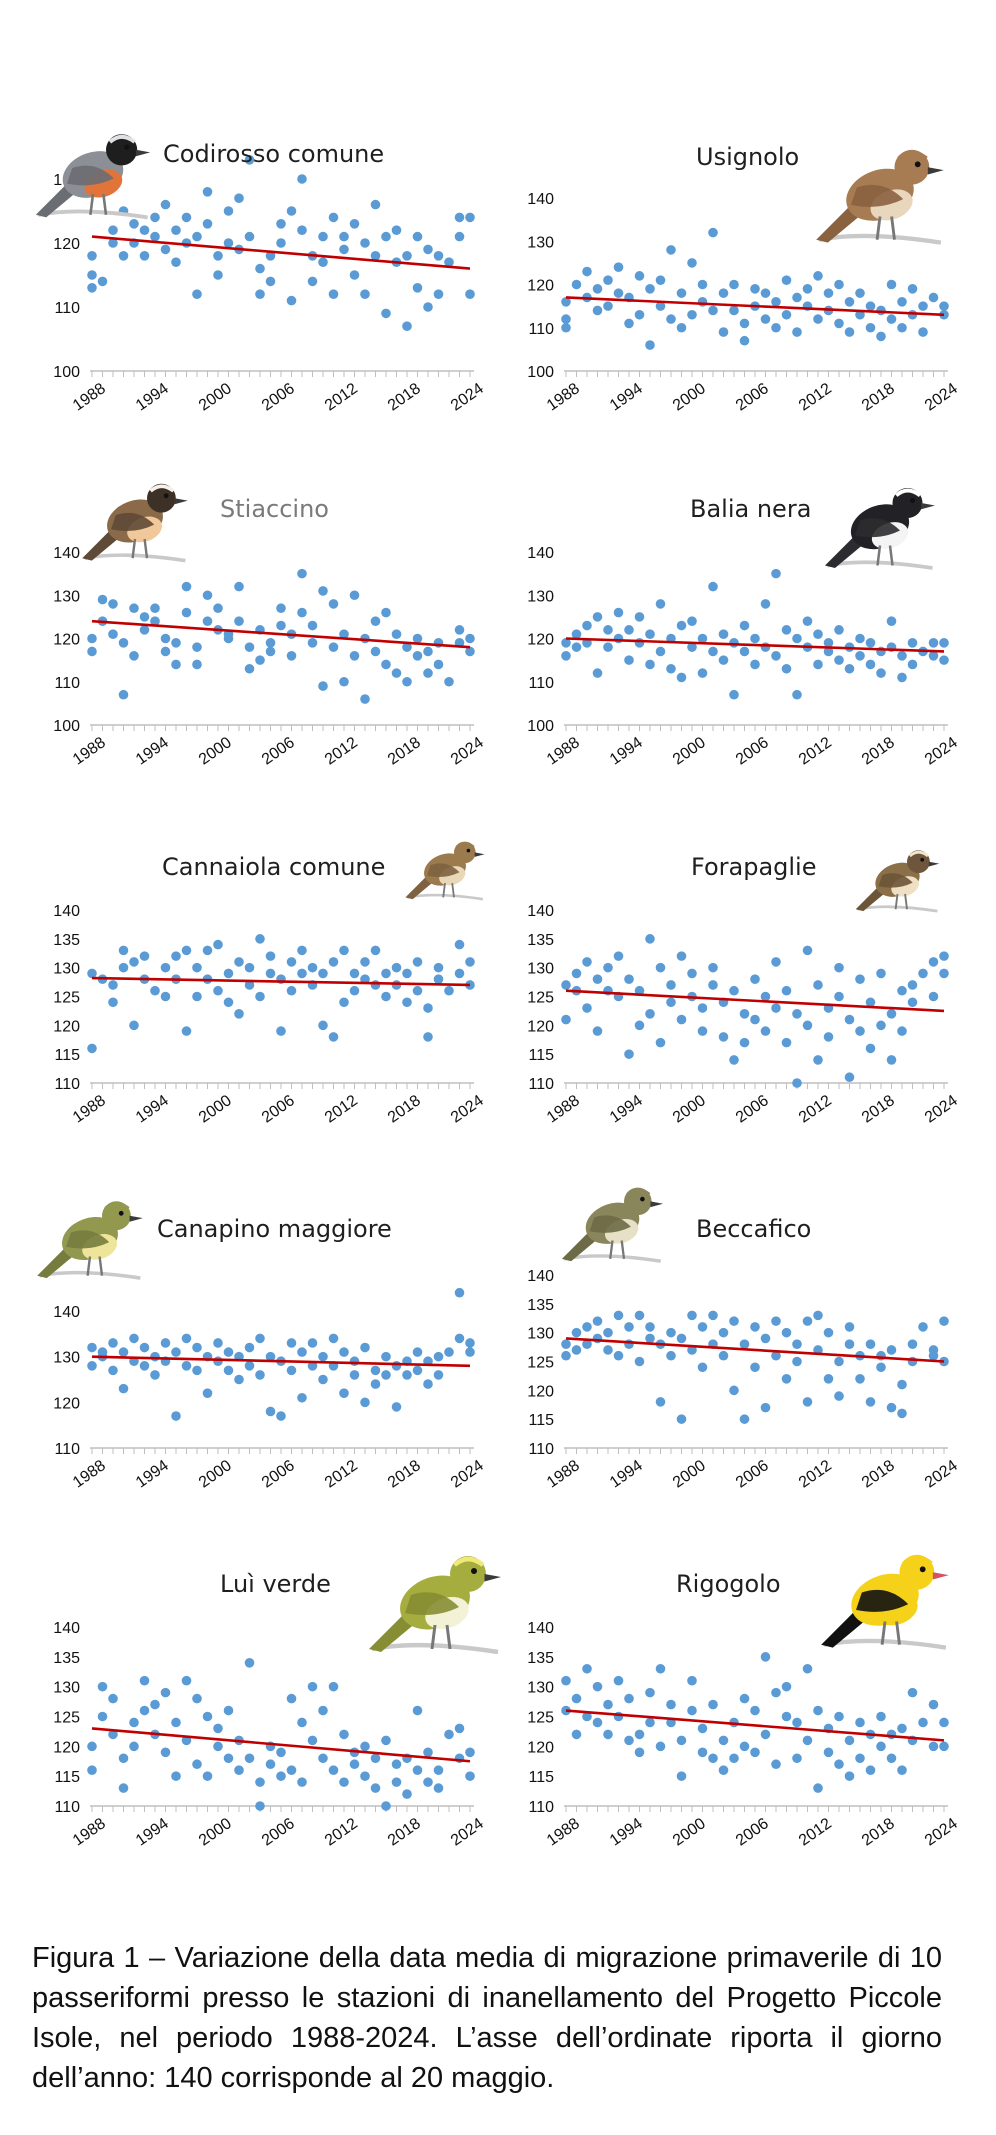  Describe the element at coordinates (67, 683) in the screenshot. I see `y-tick-label: 110` at that location.